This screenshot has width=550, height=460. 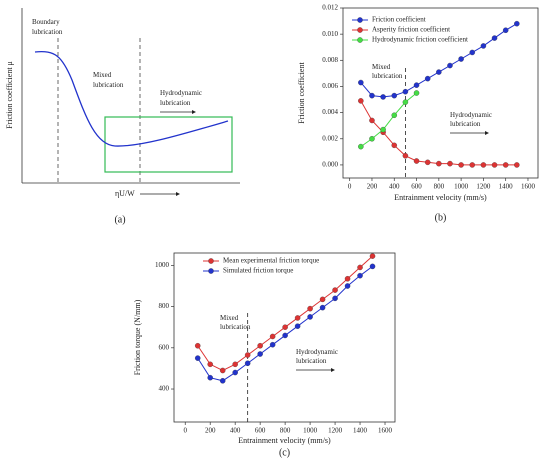 I want to click on stribeck-curve, so click(x=131, y=98).